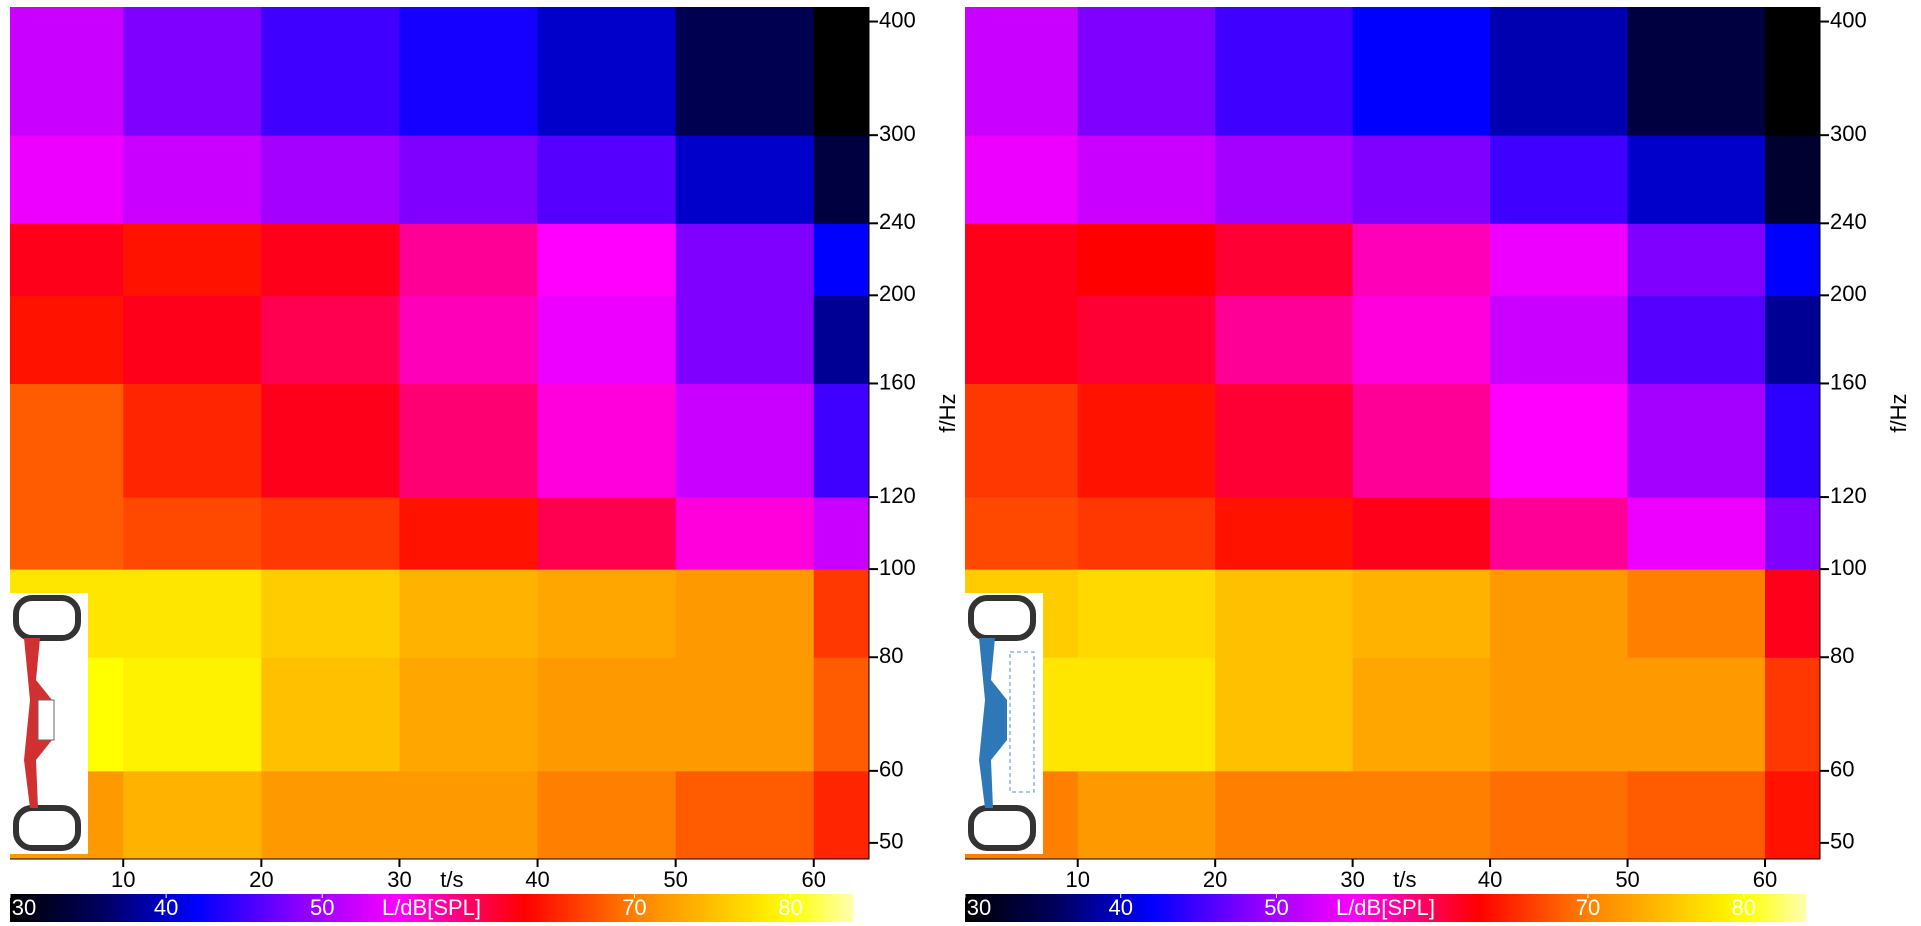 The width and height of the screenshot is (1921, 926). I want to click on x-tick-label: 40, so click(1490, 879).